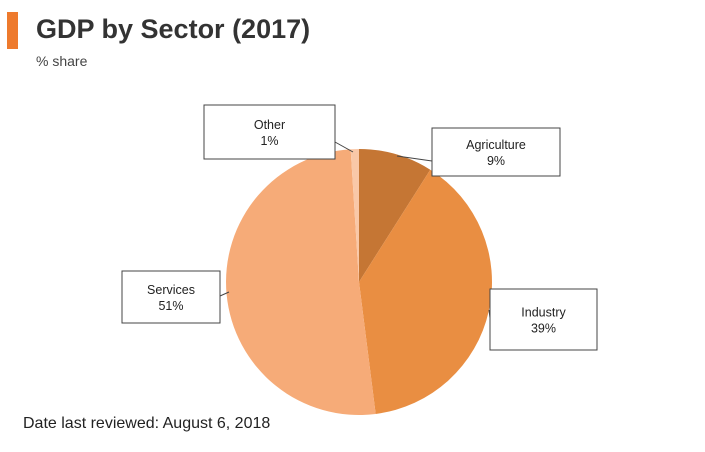  What do you see at coordinates (414, 158) in the screenshot?
I see `callout-leader-agriculture` at bounding box center [414, 158].